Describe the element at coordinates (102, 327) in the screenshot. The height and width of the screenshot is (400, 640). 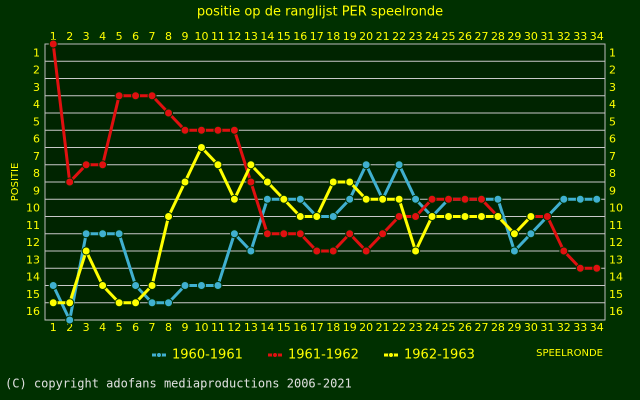
I see `x-tick-label: 4` at that location.